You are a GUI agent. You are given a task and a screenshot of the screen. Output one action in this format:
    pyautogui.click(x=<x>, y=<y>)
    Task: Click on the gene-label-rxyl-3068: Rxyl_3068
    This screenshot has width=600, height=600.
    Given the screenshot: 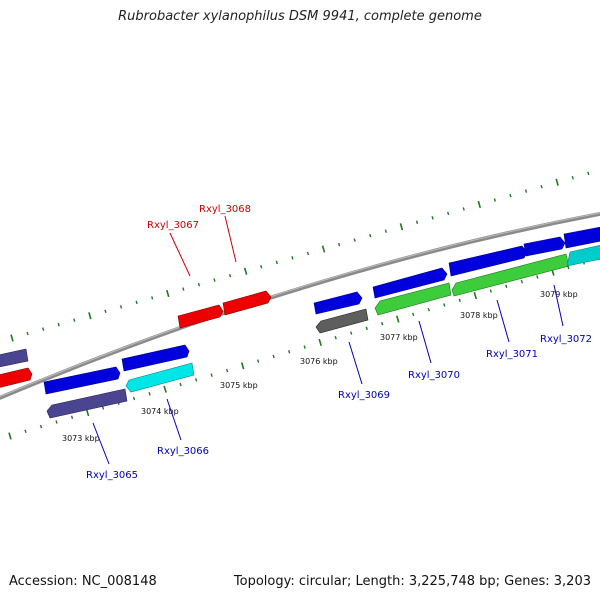 What is the action you would take?
    pyautogui.click(x=225, y=209)
    